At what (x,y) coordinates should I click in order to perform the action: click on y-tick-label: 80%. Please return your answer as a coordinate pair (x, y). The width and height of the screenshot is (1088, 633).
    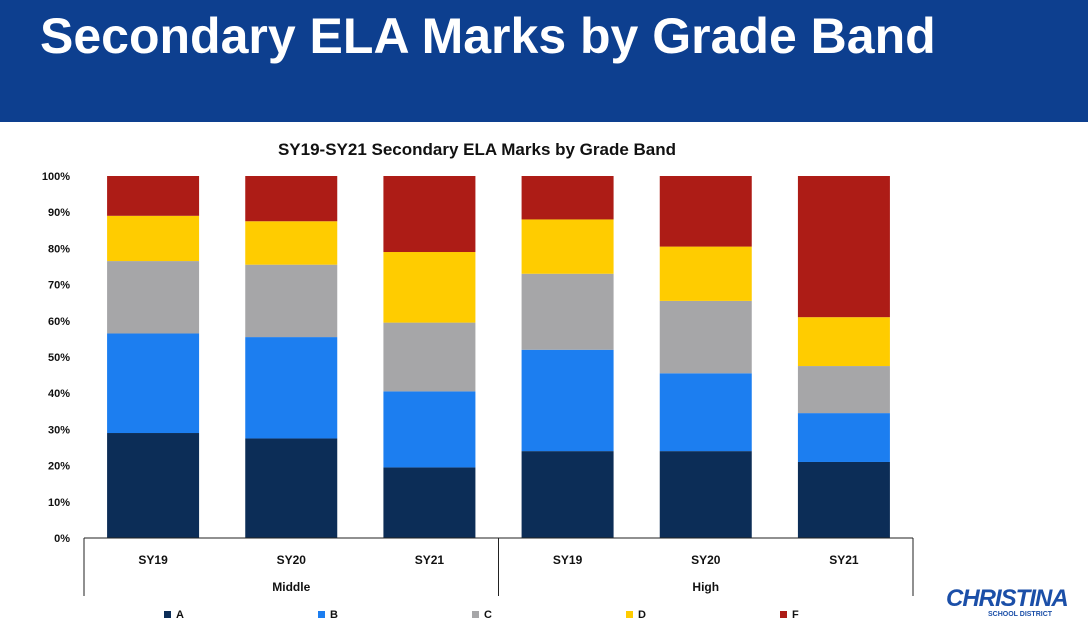
    Looking at the image, I should click on (59, 249).